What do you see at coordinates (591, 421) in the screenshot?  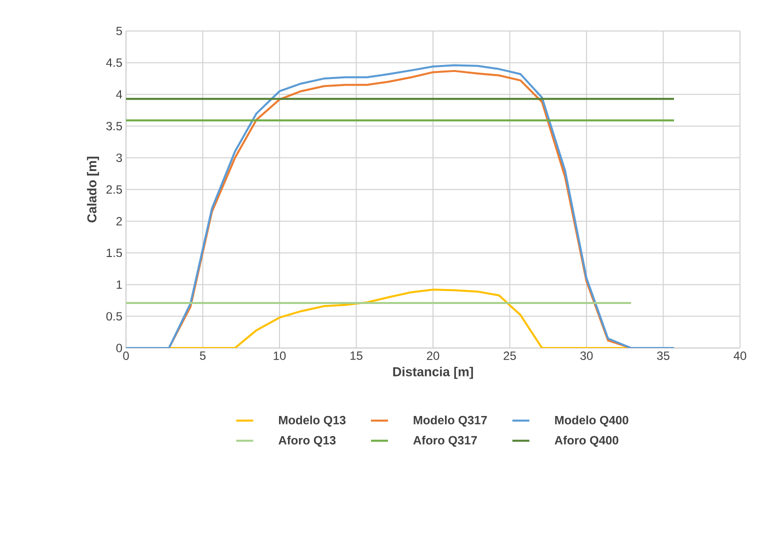 I see `legend-label: Modelo Q400` at bounding box center [591, 421].